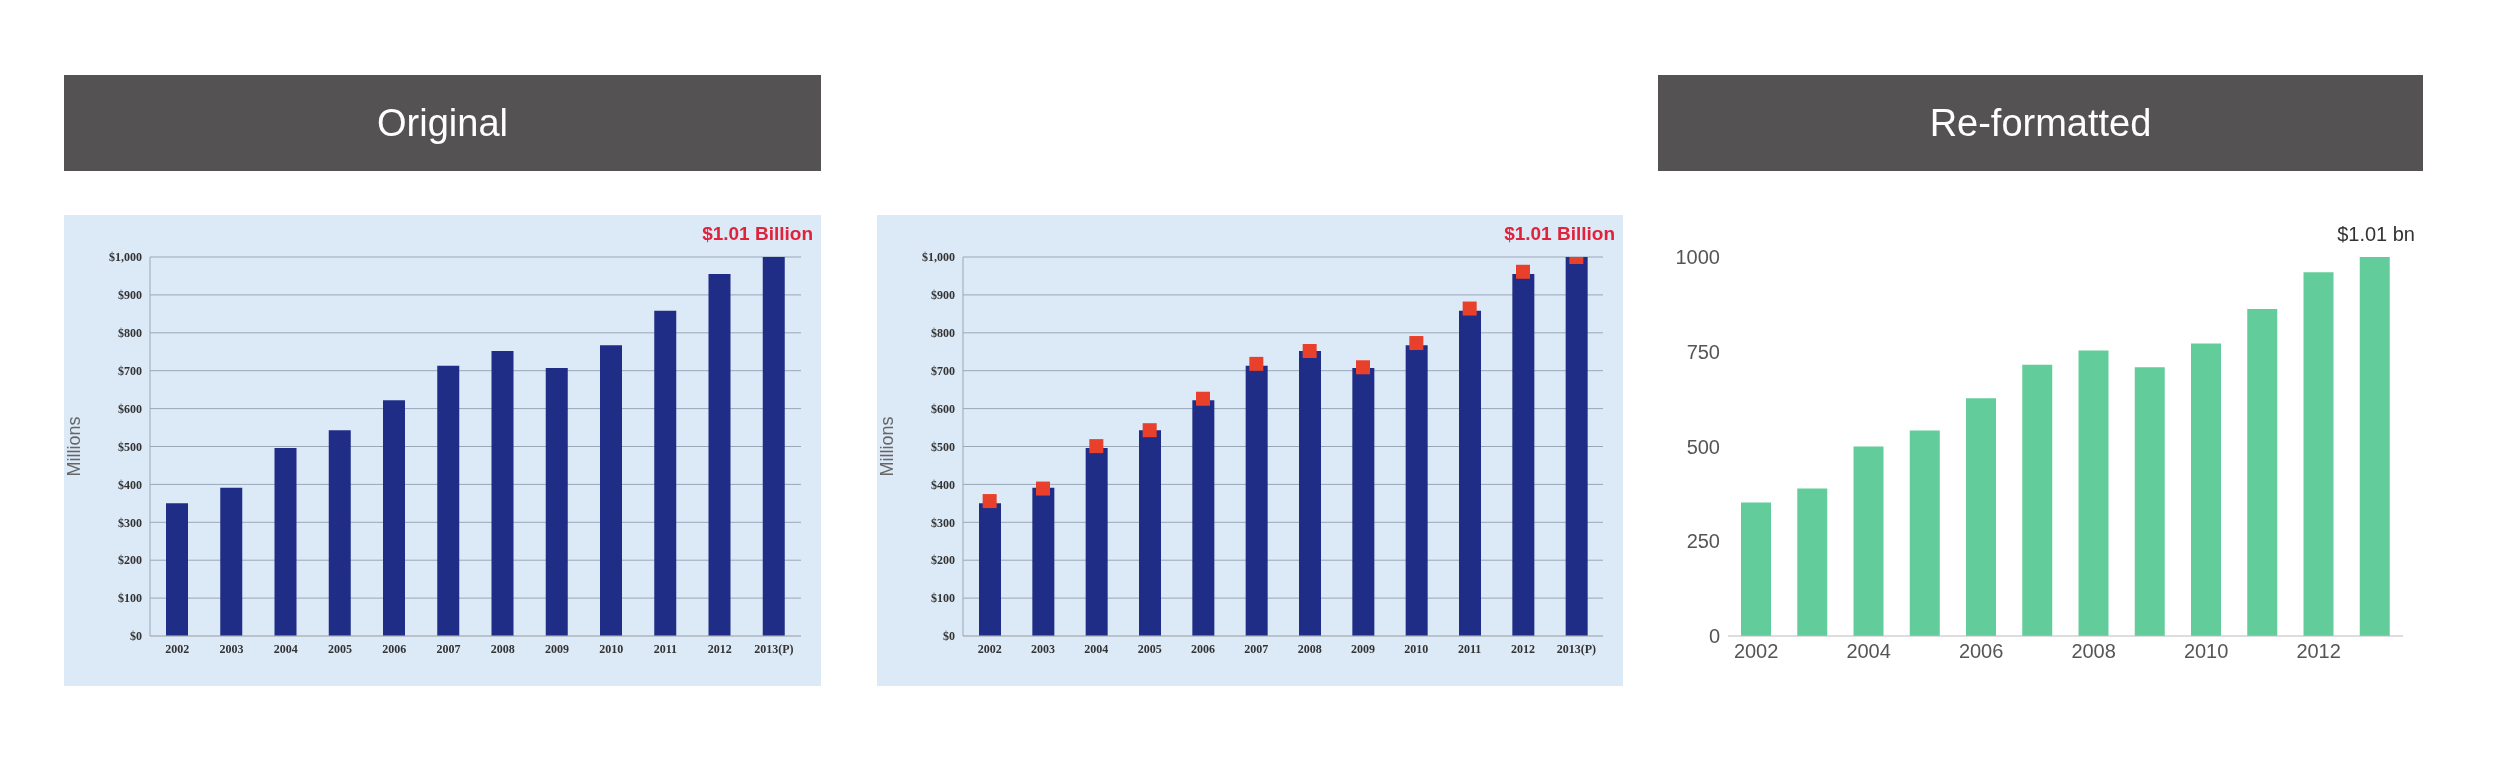 This screenshot has height=761, width=2500. I want to click on x-tick-label: 2011, so click(1469, 648).